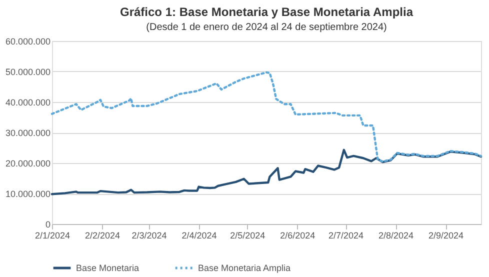  Describe the element at coordinates (102, 235) in the screenshot. I see `x-tick-label: 2/2/2024` at that location.